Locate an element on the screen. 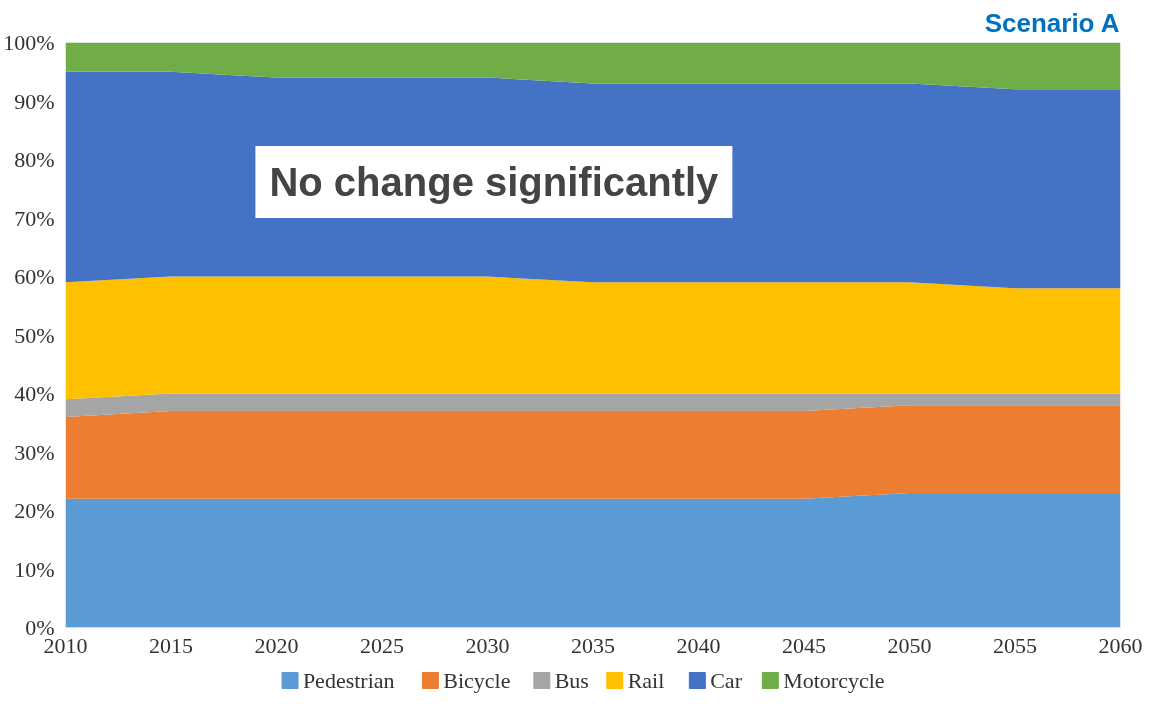 The image size is (1163, 715). y-tick-label: 30% is located at coordinates (34, 452).